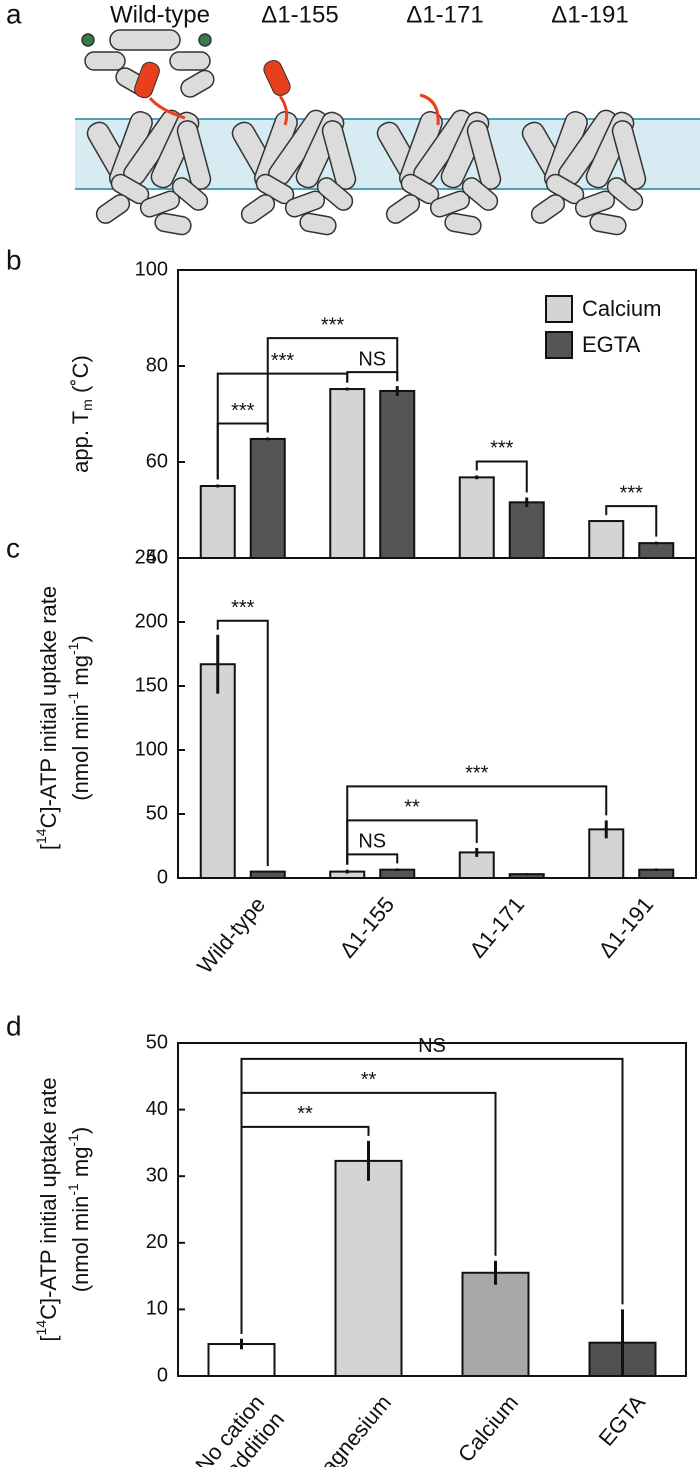 This screenshot has width=700, height=1467. I want to click on y-axis-label: app. Tm (˚C), so click(81, 414).